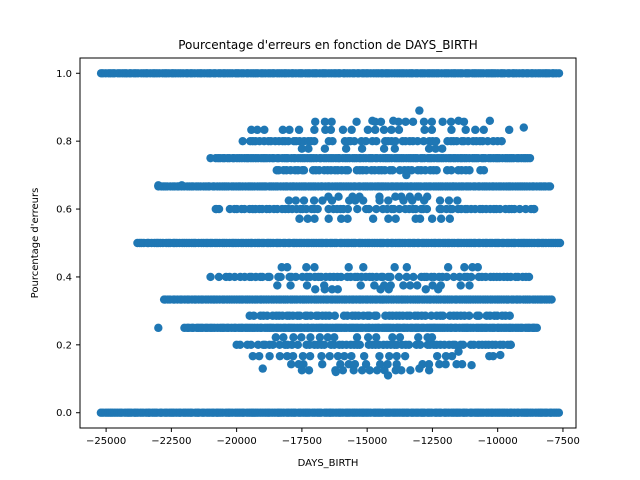 The image size is (640, 480). What do you see at coordinates (432, 441) in the screenshot?
I see `x-tick-label: −12500` at bounding box center [432, 441].